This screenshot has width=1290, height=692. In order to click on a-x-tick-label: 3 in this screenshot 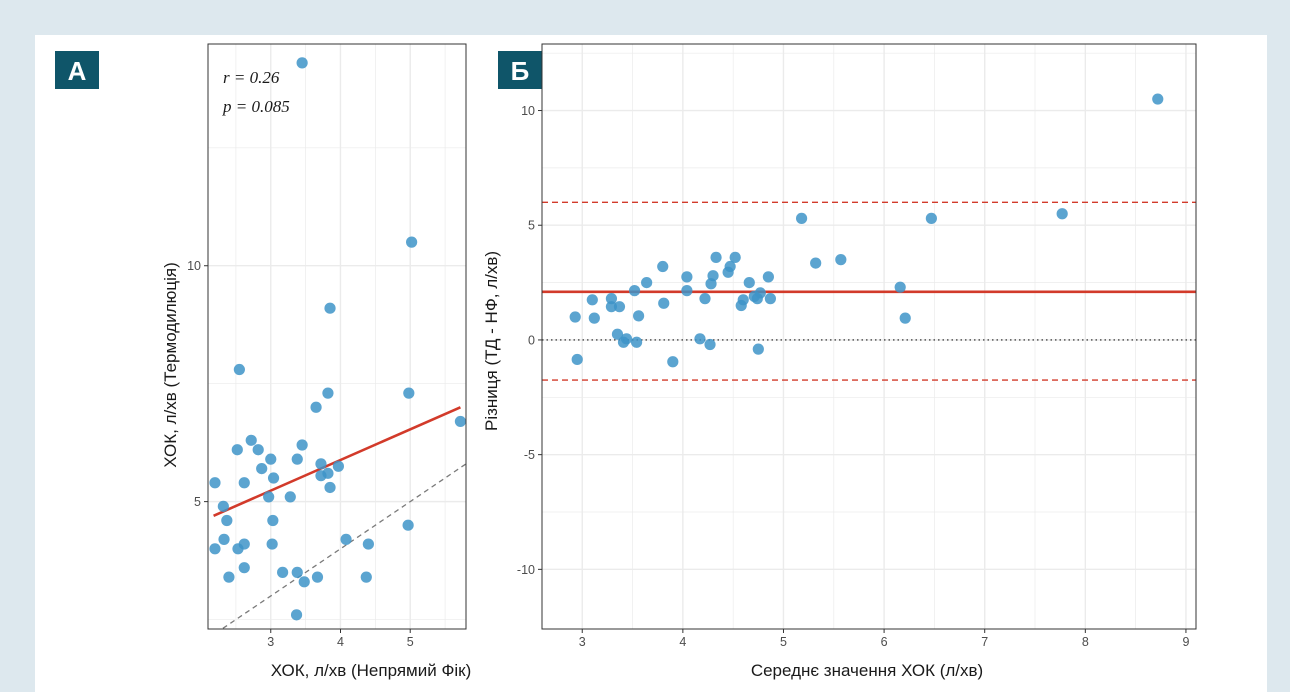, I will do `click(270, 642)`.